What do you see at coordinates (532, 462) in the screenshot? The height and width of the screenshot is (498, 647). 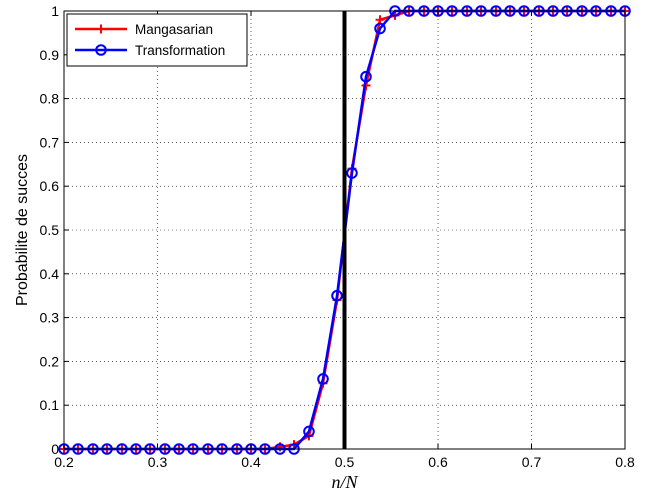 I see `x-tick-label: 0.7` at bounding box center [532, 462].